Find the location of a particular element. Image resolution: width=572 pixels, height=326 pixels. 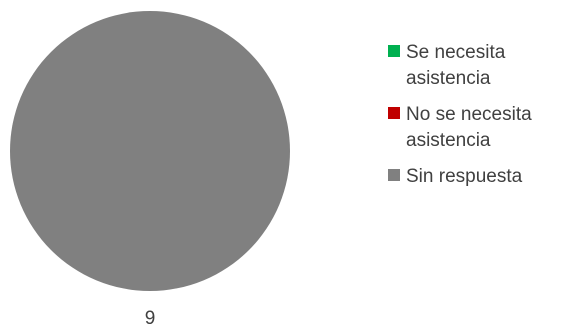

legend-item: Sin respuesta is located at coordinates (480, 177).